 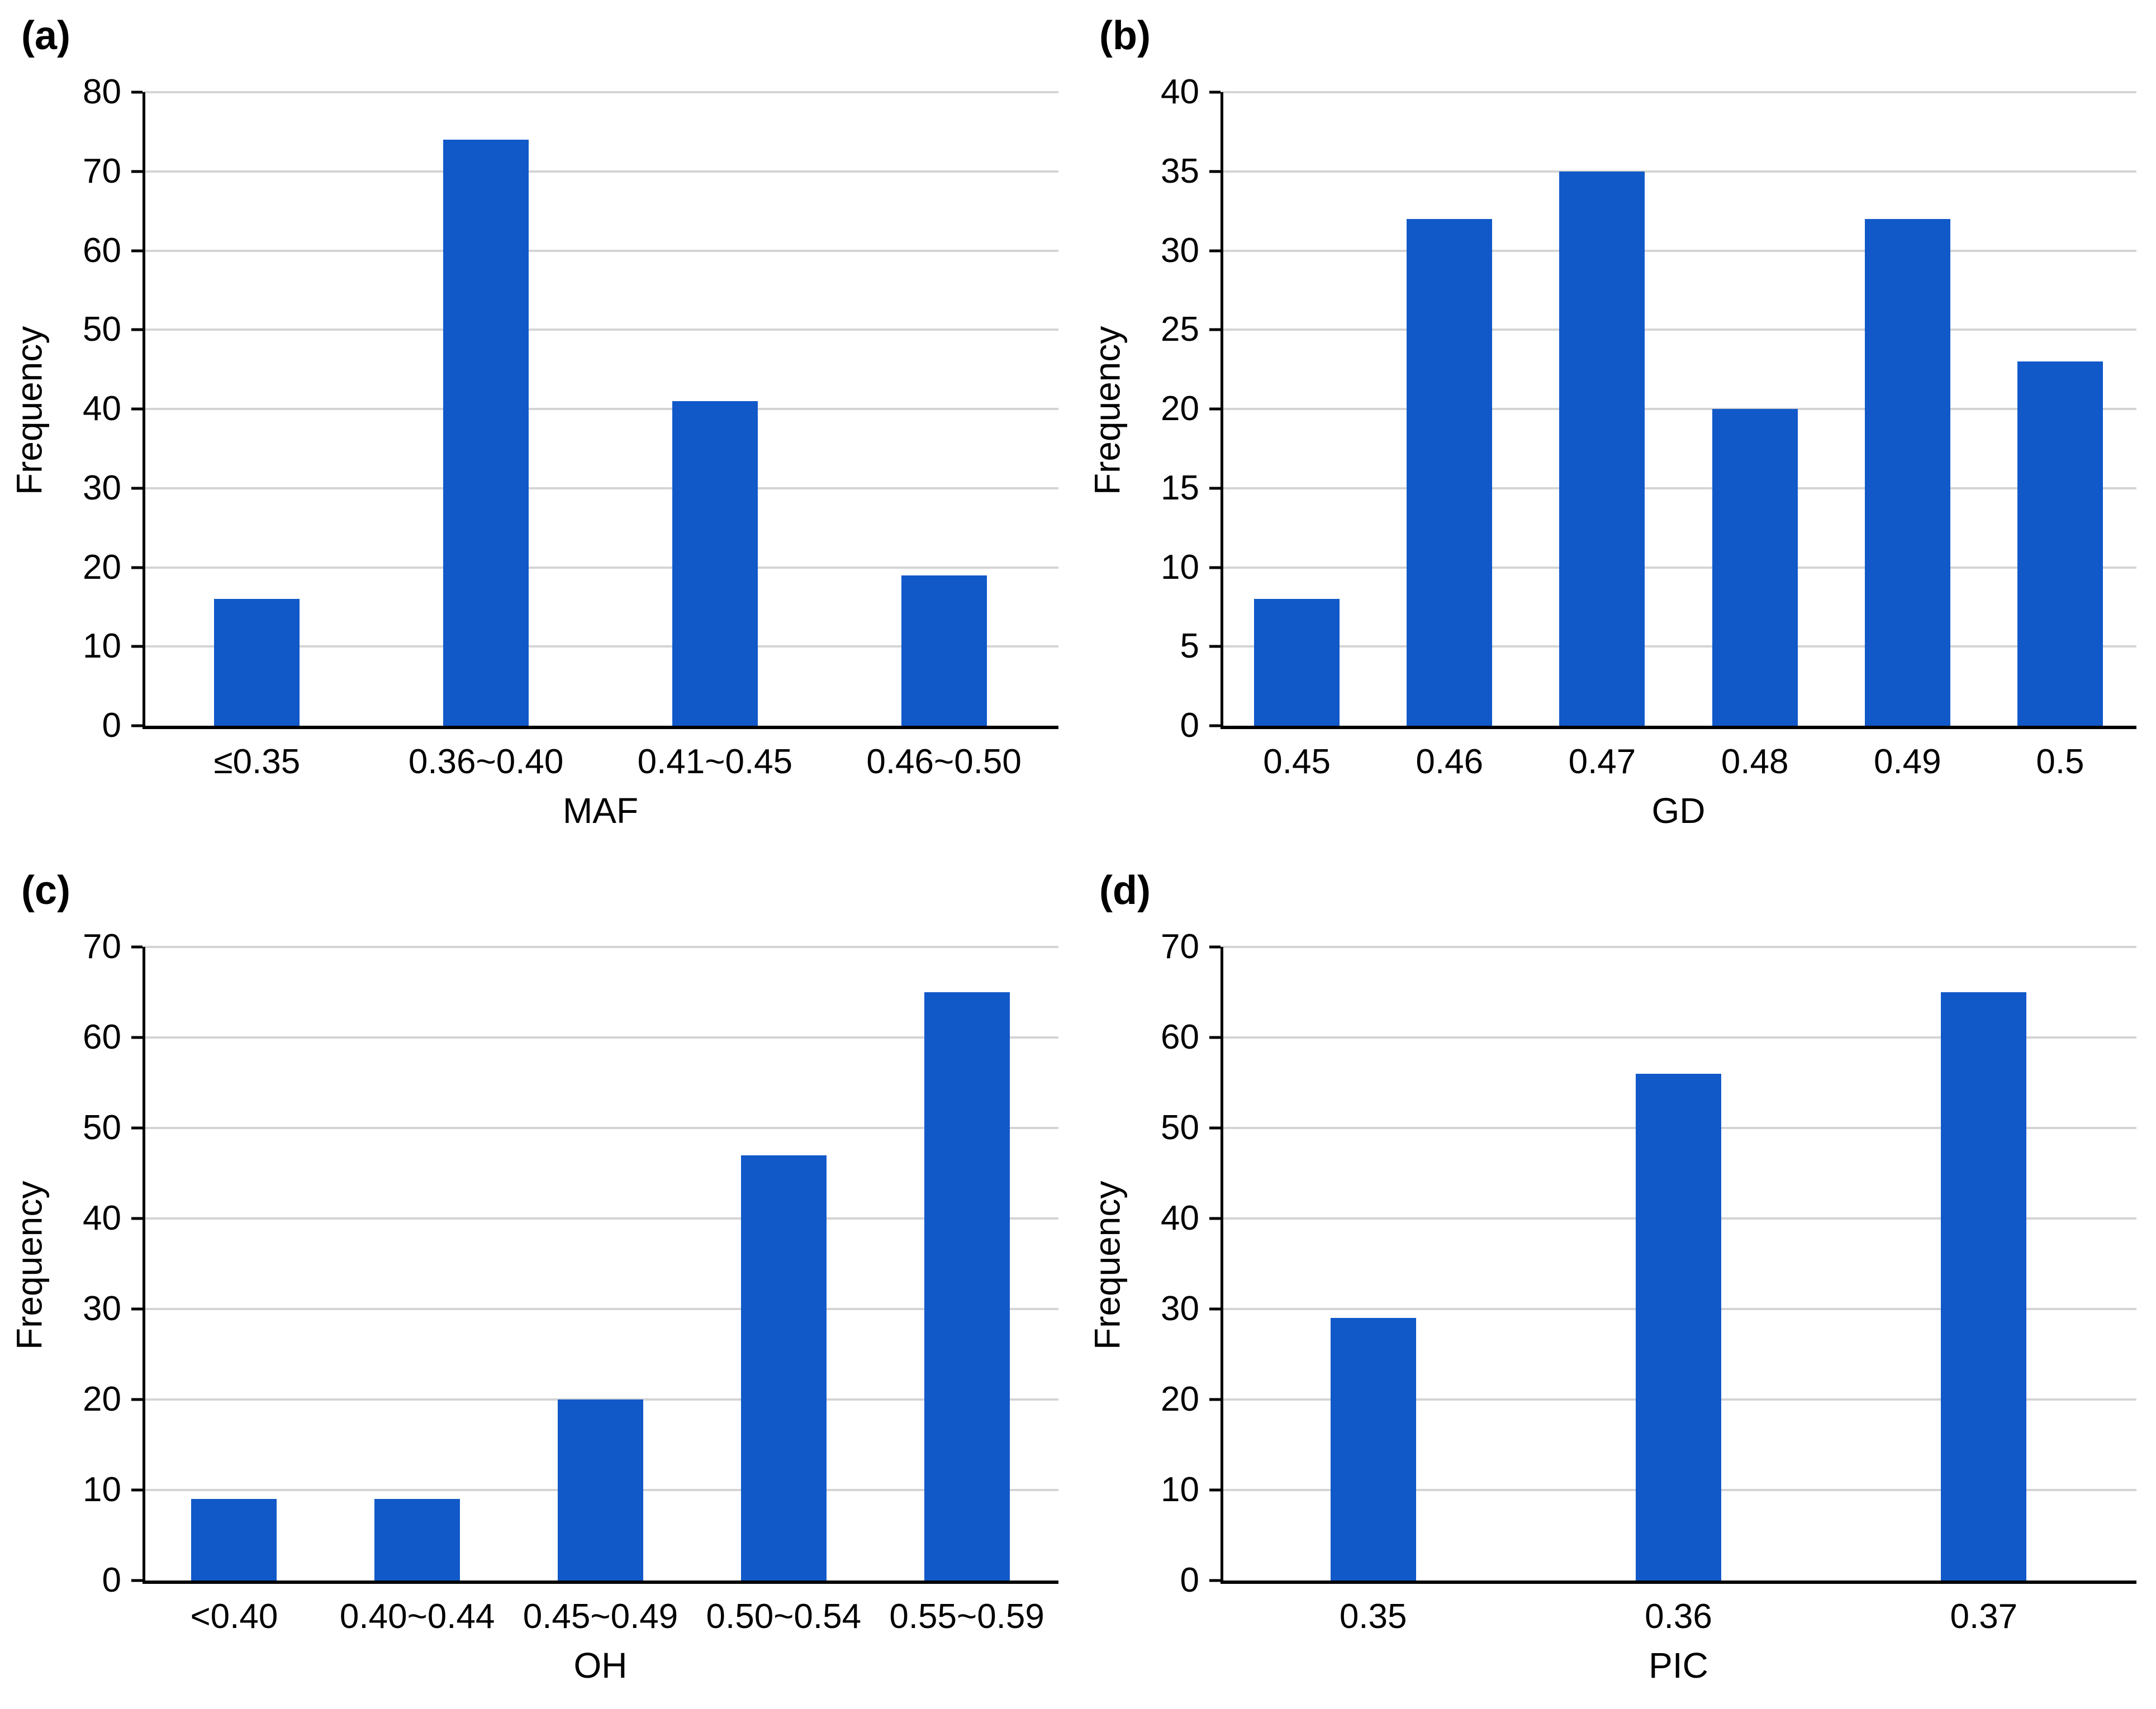 I want to click on y-tick-label: 70, so click(x=102, y=946).